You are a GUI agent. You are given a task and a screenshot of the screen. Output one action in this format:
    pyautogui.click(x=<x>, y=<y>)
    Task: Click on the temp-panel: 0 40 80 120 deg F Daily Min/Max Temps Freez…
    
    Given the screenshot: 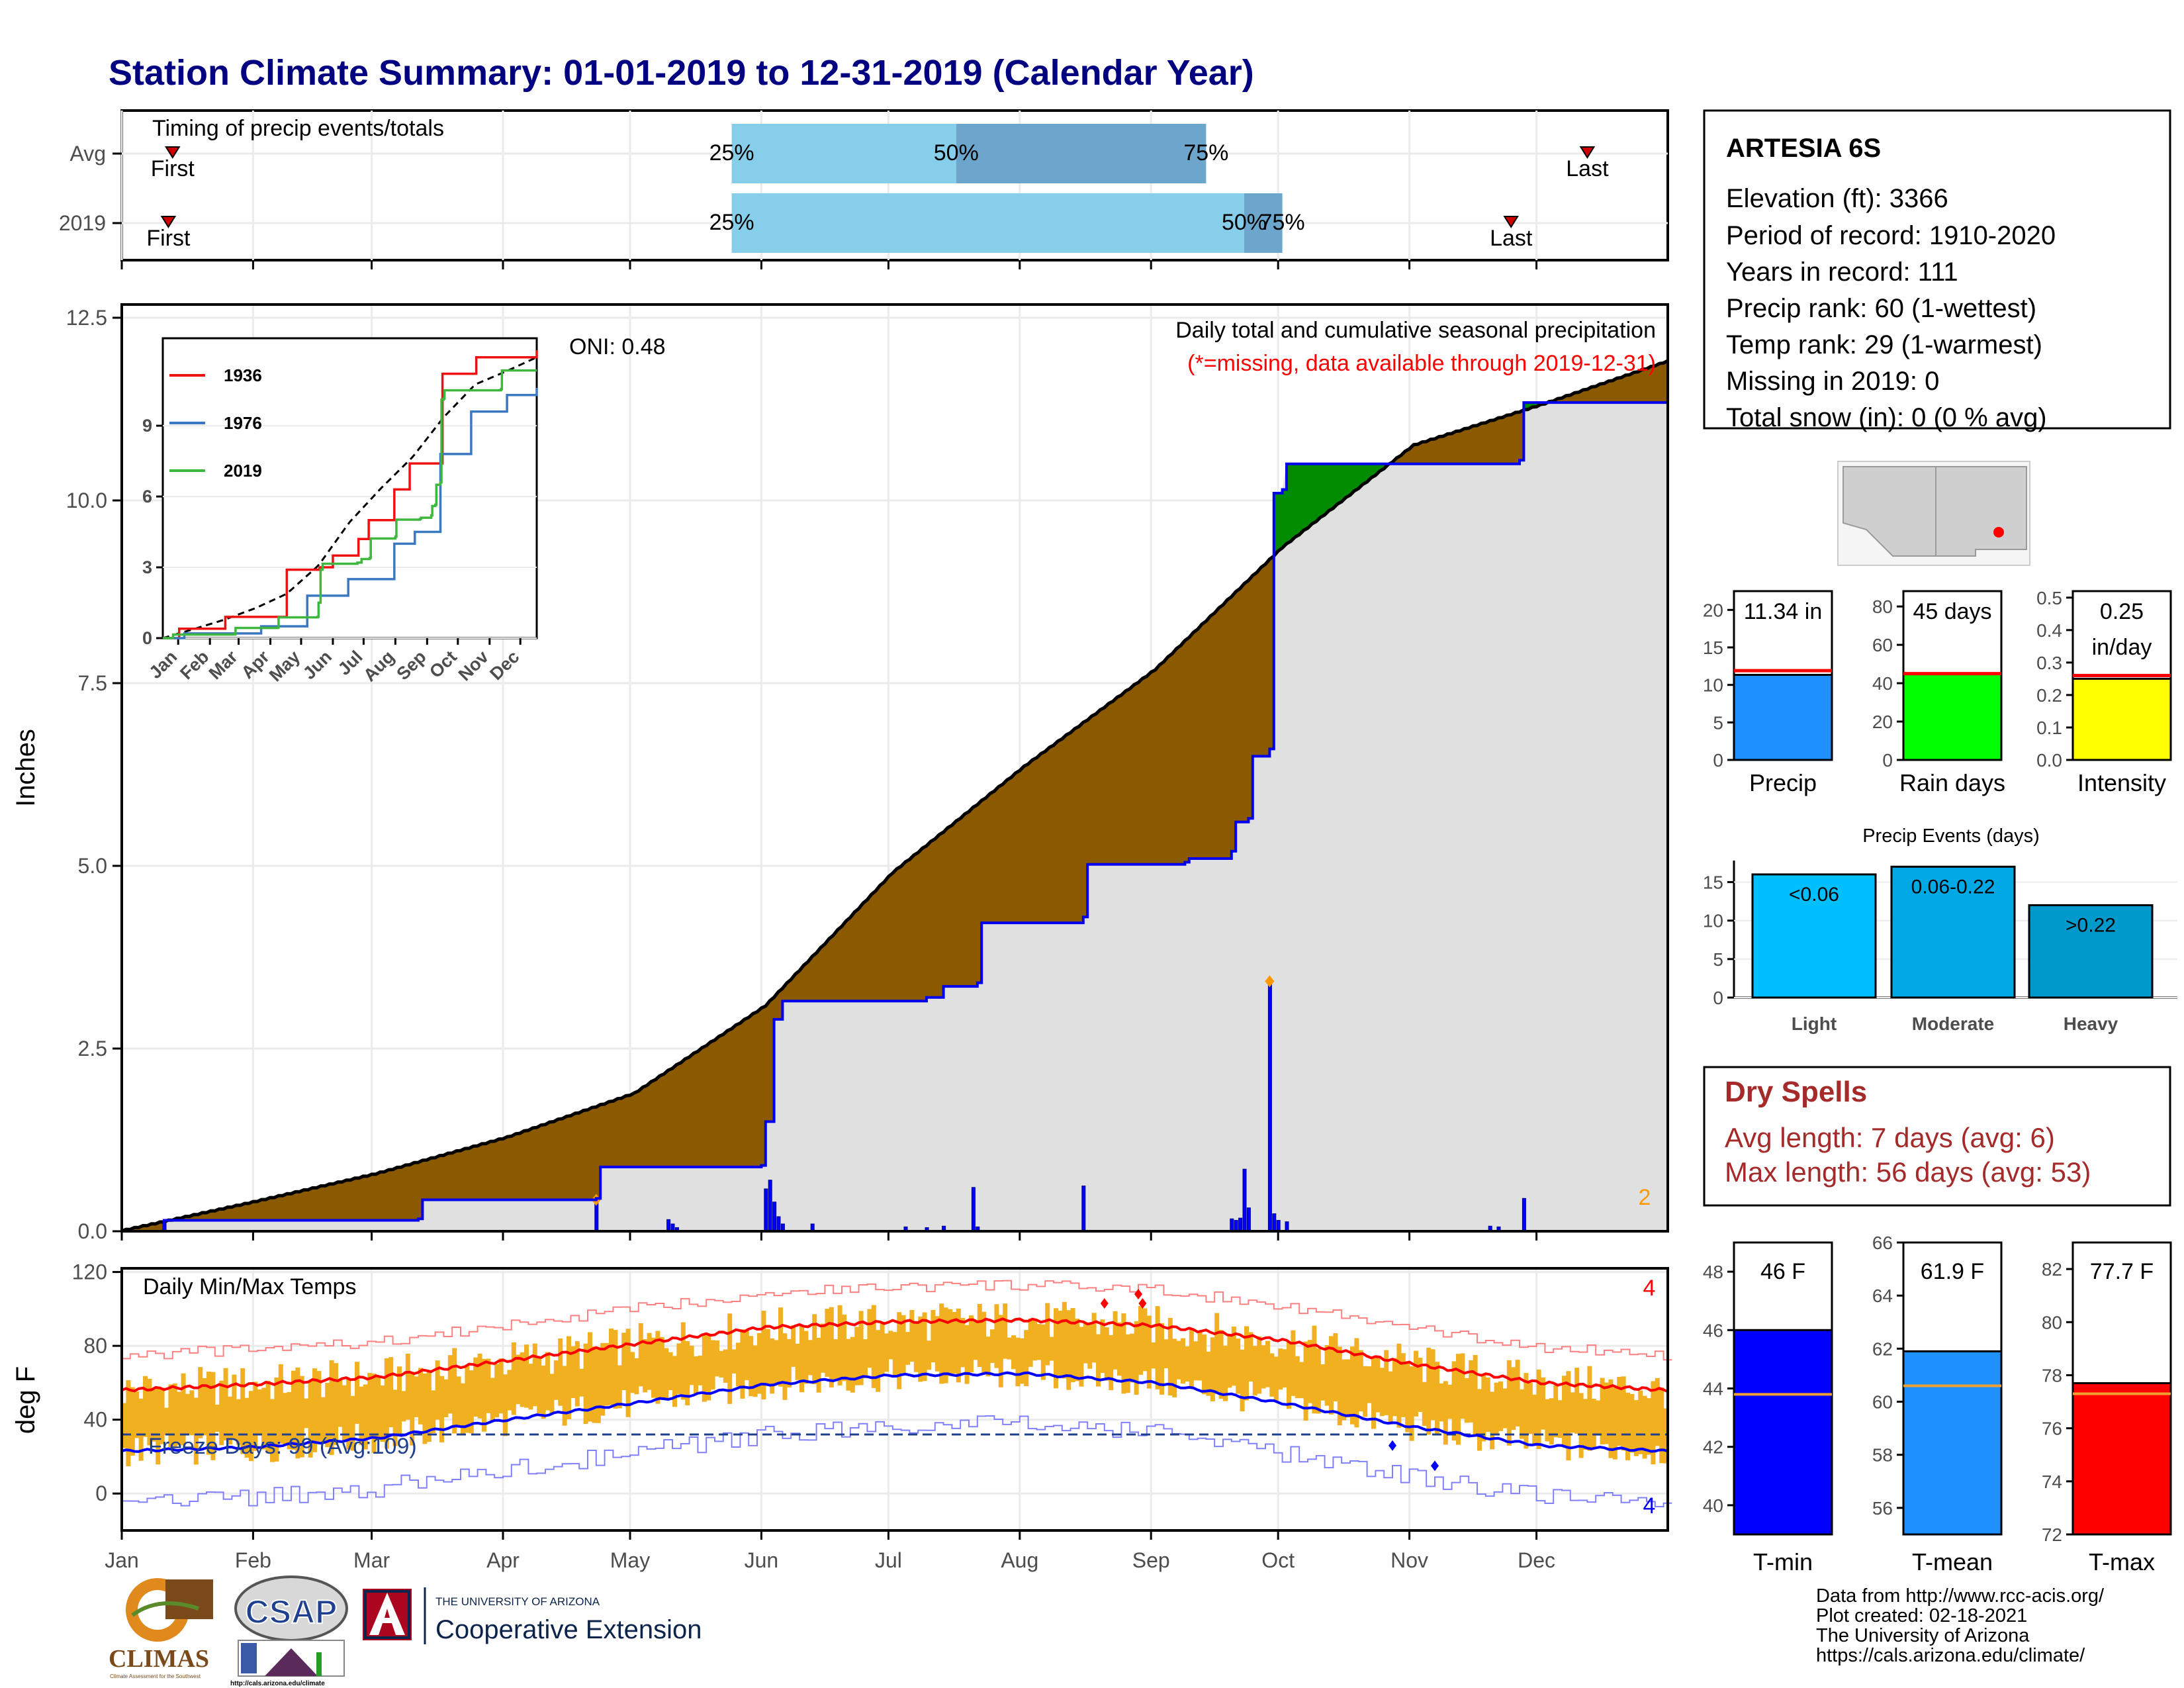 What is the action you would take?
    pyautogui.click(x=842, y=1400)
    